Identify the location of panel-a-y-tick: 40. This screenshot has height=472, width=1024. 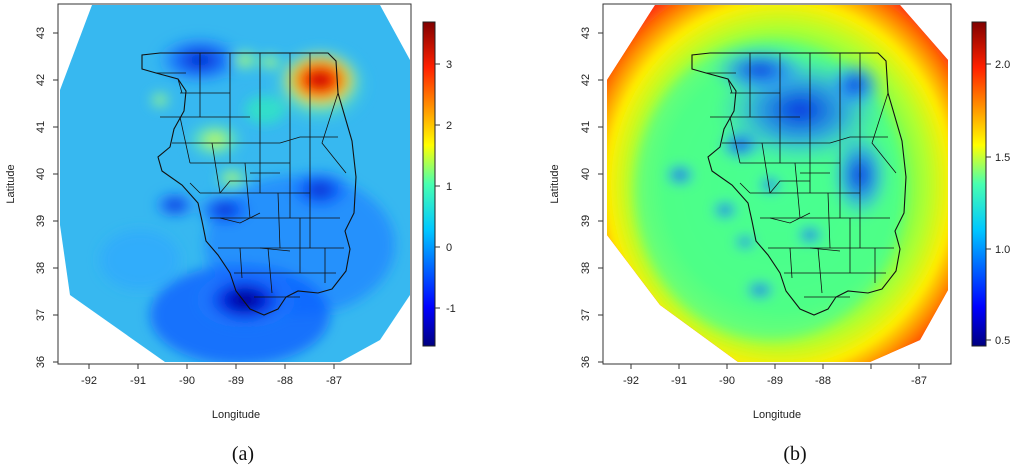
(41, 174).